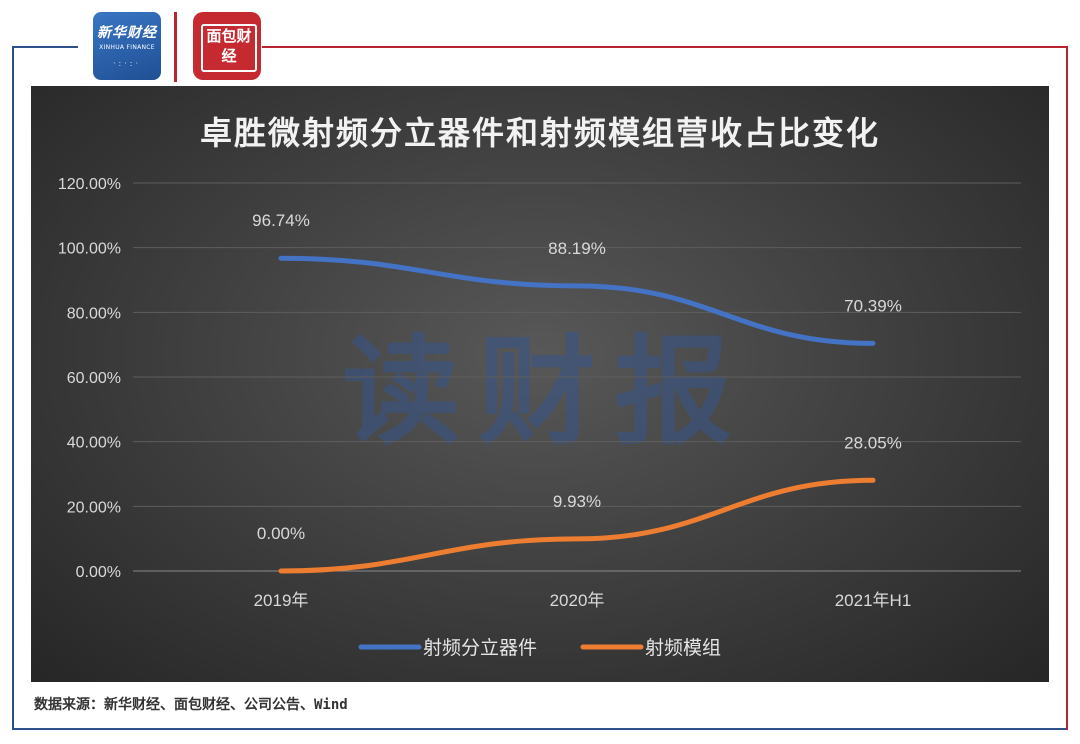  What do you see at coordinates (577, 501) in the screenshot?
I see `data-label: 9.93%` at bounding box center [577, 501].